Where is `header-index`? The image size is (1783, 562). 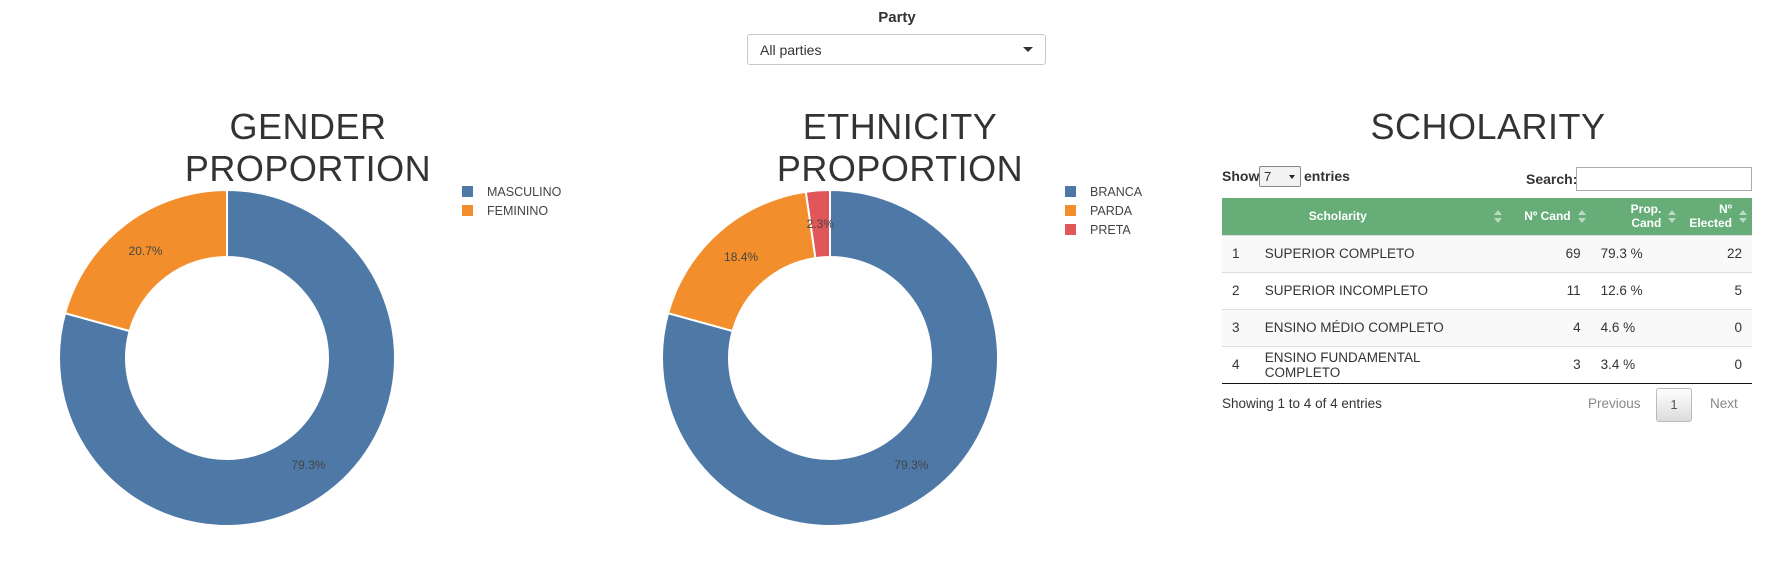 header-index is located at coordinates (1238, 216).